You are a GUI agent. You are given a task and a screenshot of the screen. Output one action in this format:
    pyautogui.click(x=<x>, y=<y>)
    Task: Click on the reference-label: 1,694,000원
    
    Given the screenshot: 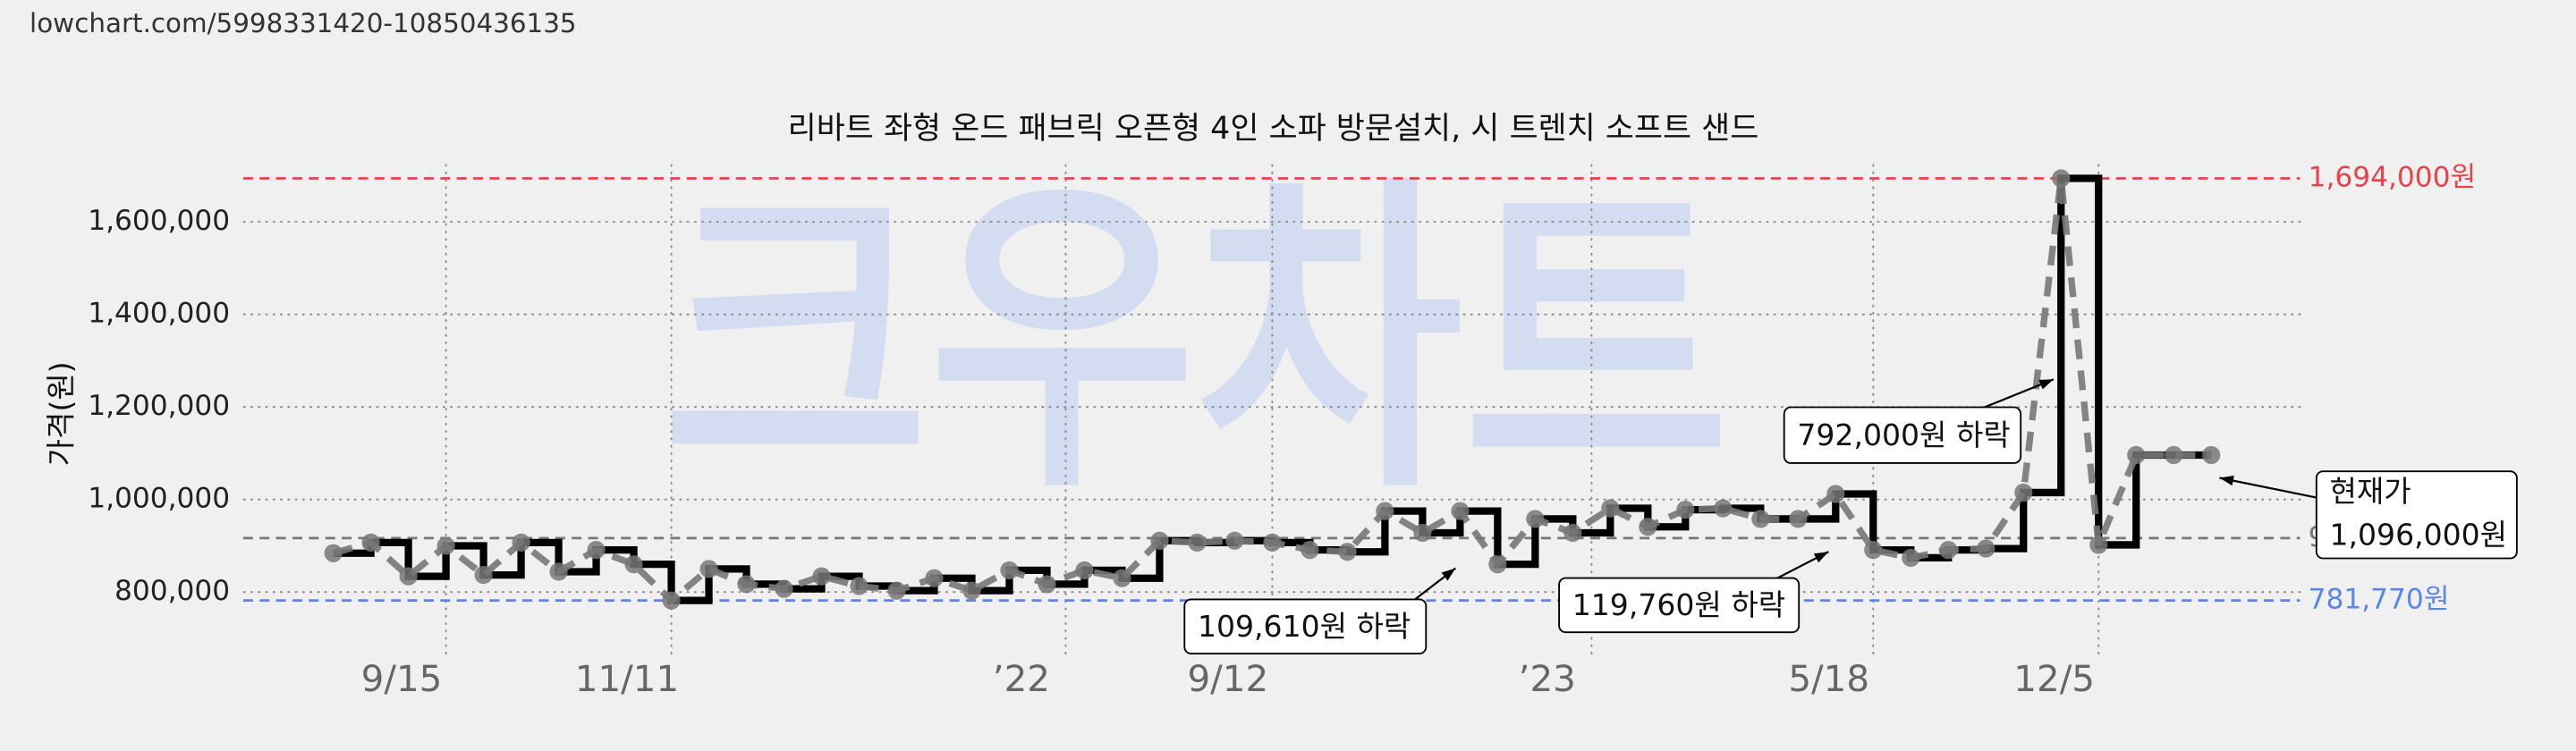 What is the action you would take?
    pyautogui.click(x=2393, y=177)
    